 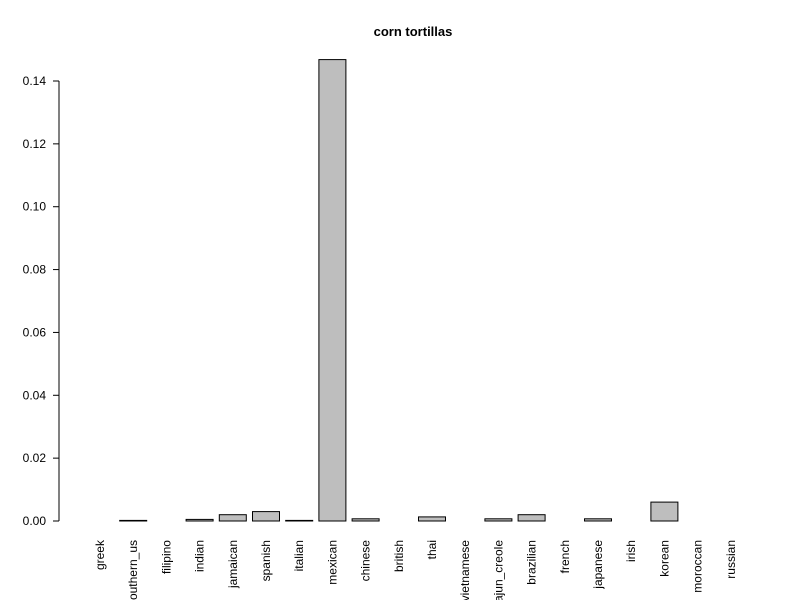 What do you see at coordinates (413, 31) in the screenshot?
I see `chart-title: corn tortillas` at bounding box center [413, 31].